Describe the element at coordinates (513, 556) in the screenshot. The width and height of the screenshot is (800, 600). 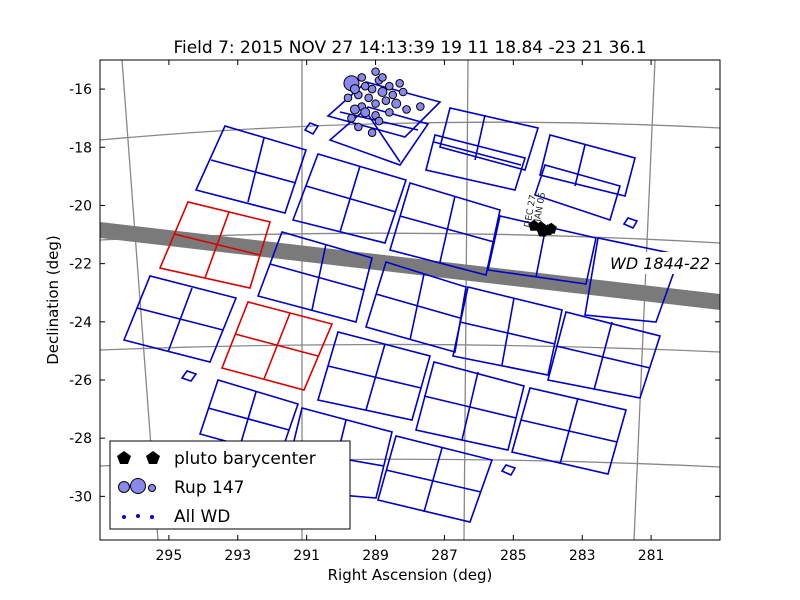
I see `x-tick-label: 285` at that location.